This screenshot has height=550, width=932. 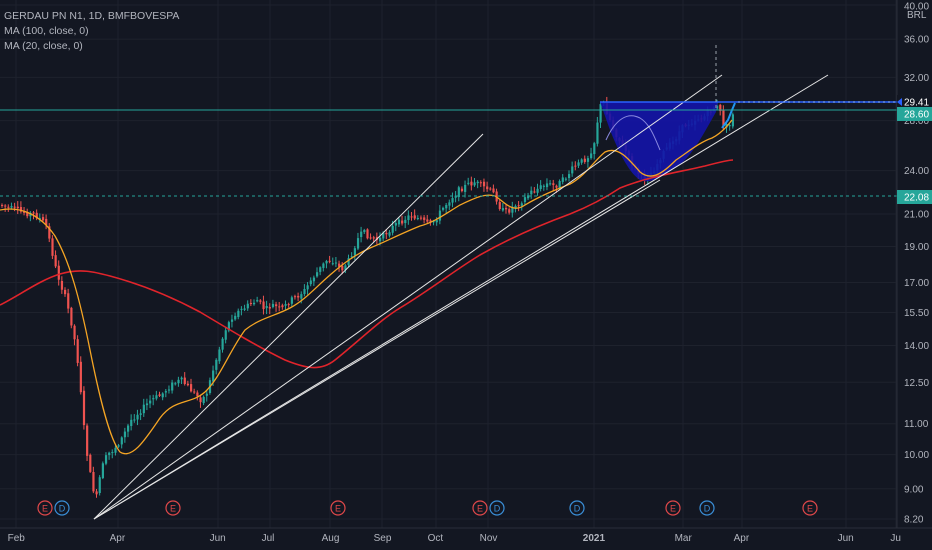 I want to click on y-tick-label: 32.00, so click(x=916, y=78).